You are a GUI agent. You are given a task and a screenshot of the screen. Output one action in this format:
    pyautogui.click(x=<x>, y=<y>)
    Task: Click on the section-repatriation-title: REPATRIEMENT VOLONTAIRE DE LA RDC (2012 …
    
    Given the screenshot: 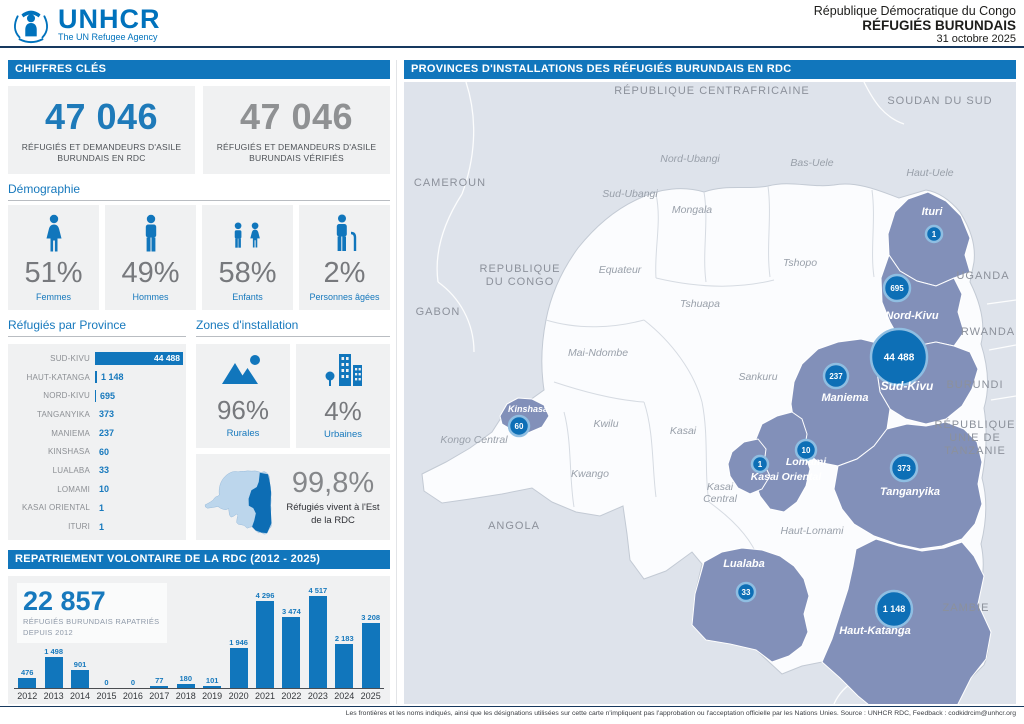 What is the action you would take?
    pyautogui.click(x=199, y=559)
    